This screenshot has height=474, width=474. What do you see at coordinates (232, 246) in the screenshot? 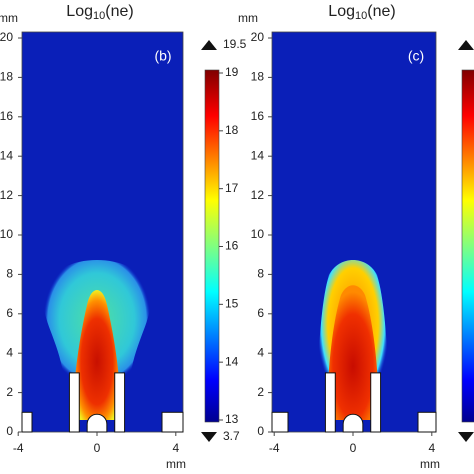
I see `colorbar-tick-label: 16` at bounding box center [232, 246].